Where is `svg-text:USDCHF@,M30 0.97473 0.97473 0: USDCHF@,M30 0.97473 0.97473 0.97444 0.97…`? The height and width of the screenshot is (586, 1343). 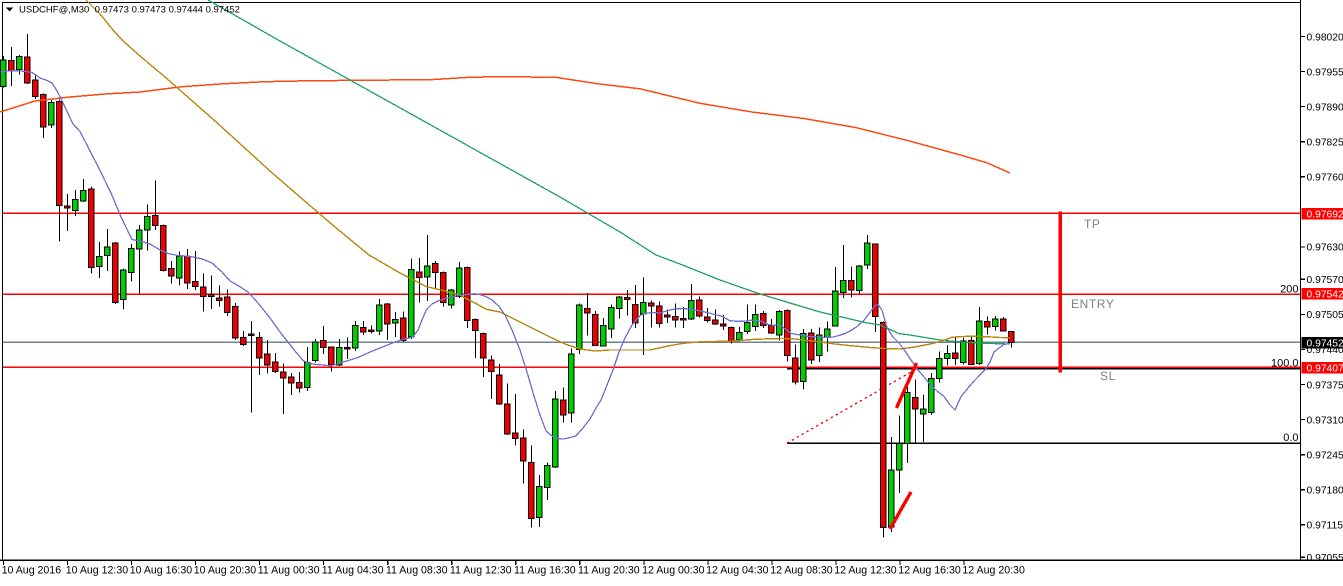 svg-text:USDCHF@,M30 0.97473 0.97473 0: USDCHF@,M30 0.97473 0.97473 0.97444 0.97… is located at coordinates (129, 10).